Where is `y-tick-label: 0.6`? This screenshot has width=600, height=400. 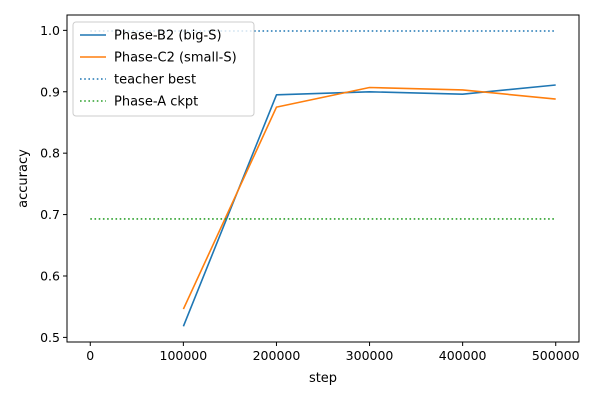
y-tick-label: 0.6 is located at coordinates (50, 275).